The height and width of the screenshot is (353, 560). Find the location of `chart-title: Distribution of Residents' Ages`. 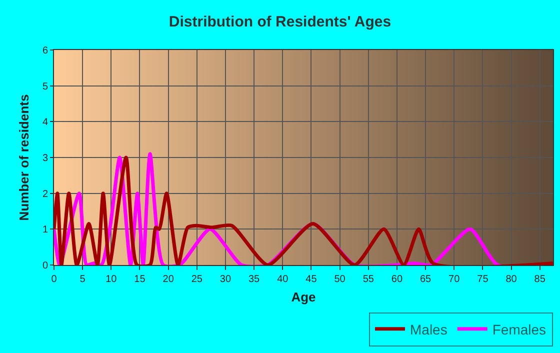

chart-title: Distribution of Residents' Ages is located at coordinates (280, 21).